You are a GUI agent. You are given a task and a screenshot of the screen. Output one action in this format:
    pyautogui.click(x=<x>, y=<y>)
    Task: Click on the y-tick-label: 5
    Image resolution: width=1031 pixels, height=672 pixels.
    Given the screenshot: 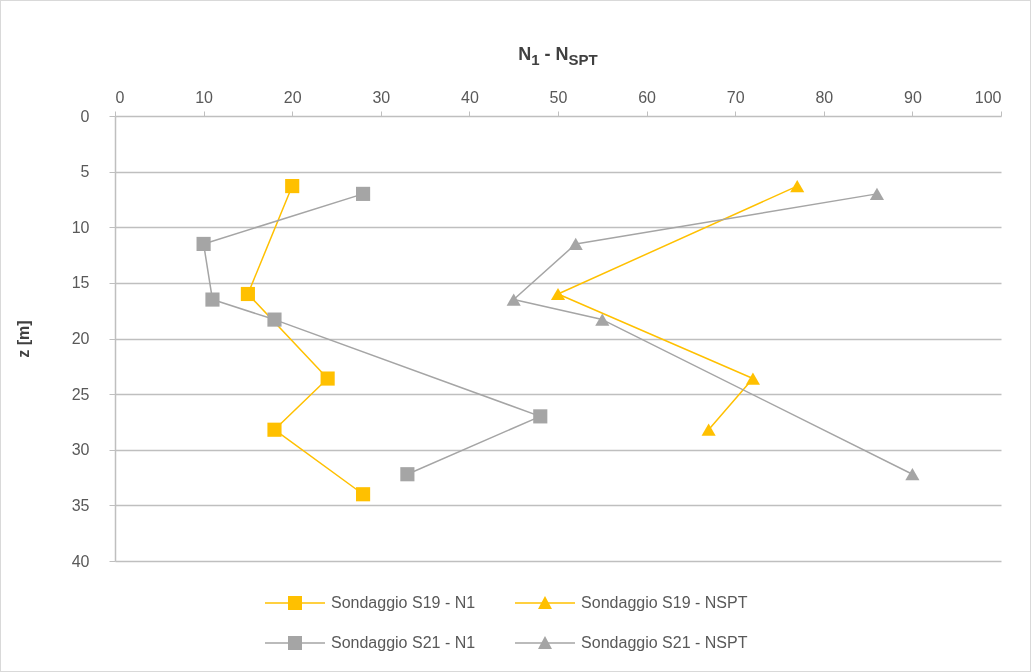 What is the action you would take?
    pyautogui.click(x=85, y=172)
    